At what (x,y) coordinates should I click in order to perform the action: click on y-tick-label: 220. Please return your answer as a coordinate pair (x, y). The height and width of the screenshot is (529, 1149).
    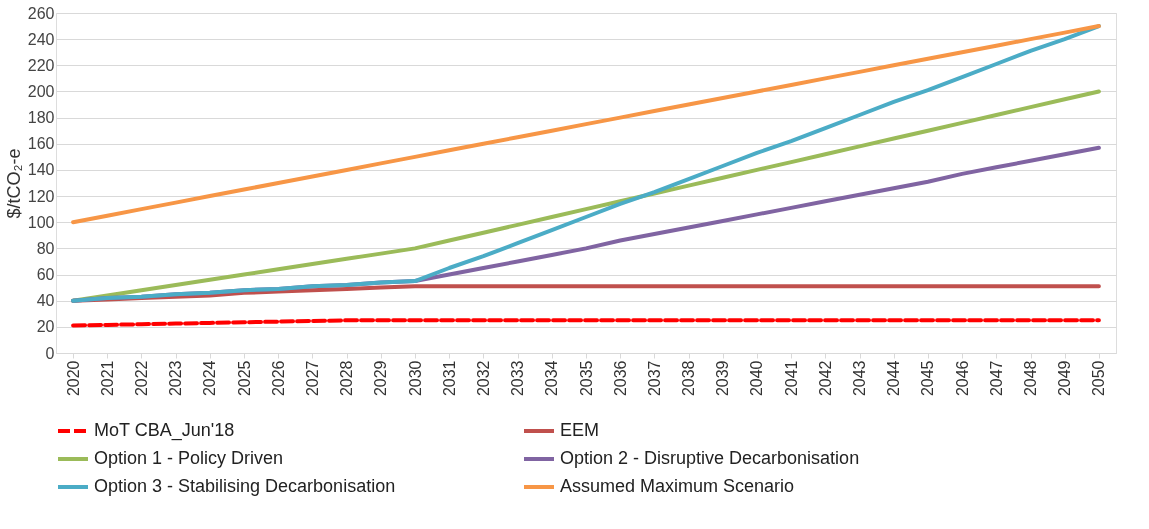
    Looking at the image, I should click on (41, 65).